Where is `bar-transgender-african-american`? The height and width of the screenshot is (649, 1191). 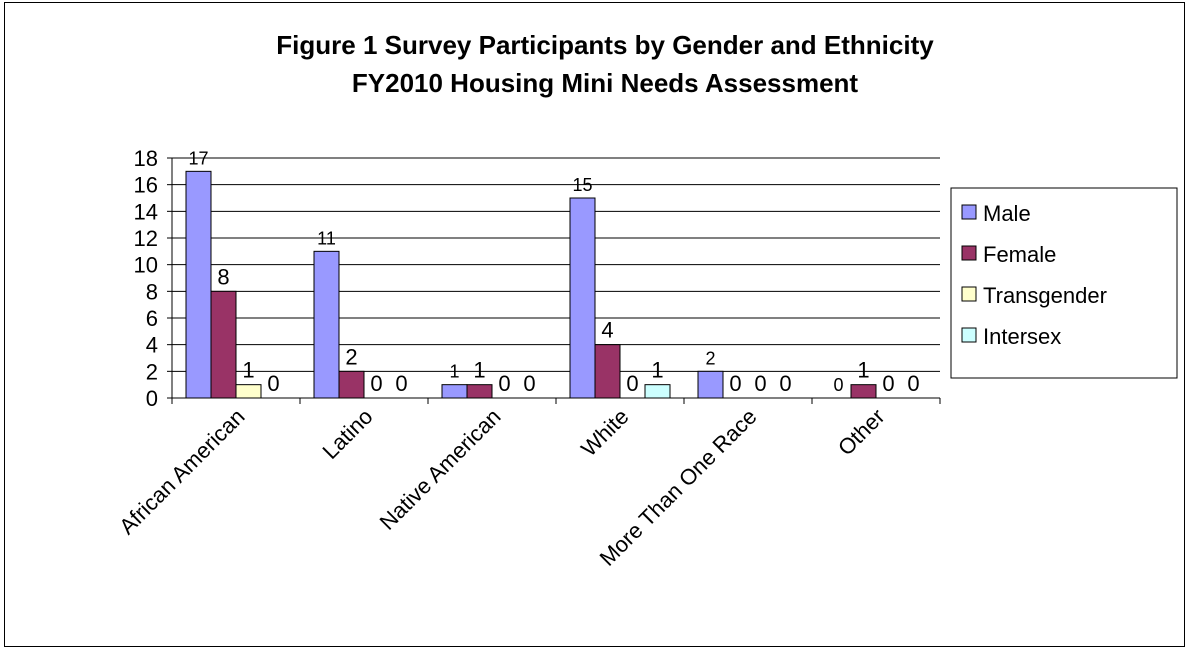
bar-transgender-african-american is located at coordinates (248, 391).